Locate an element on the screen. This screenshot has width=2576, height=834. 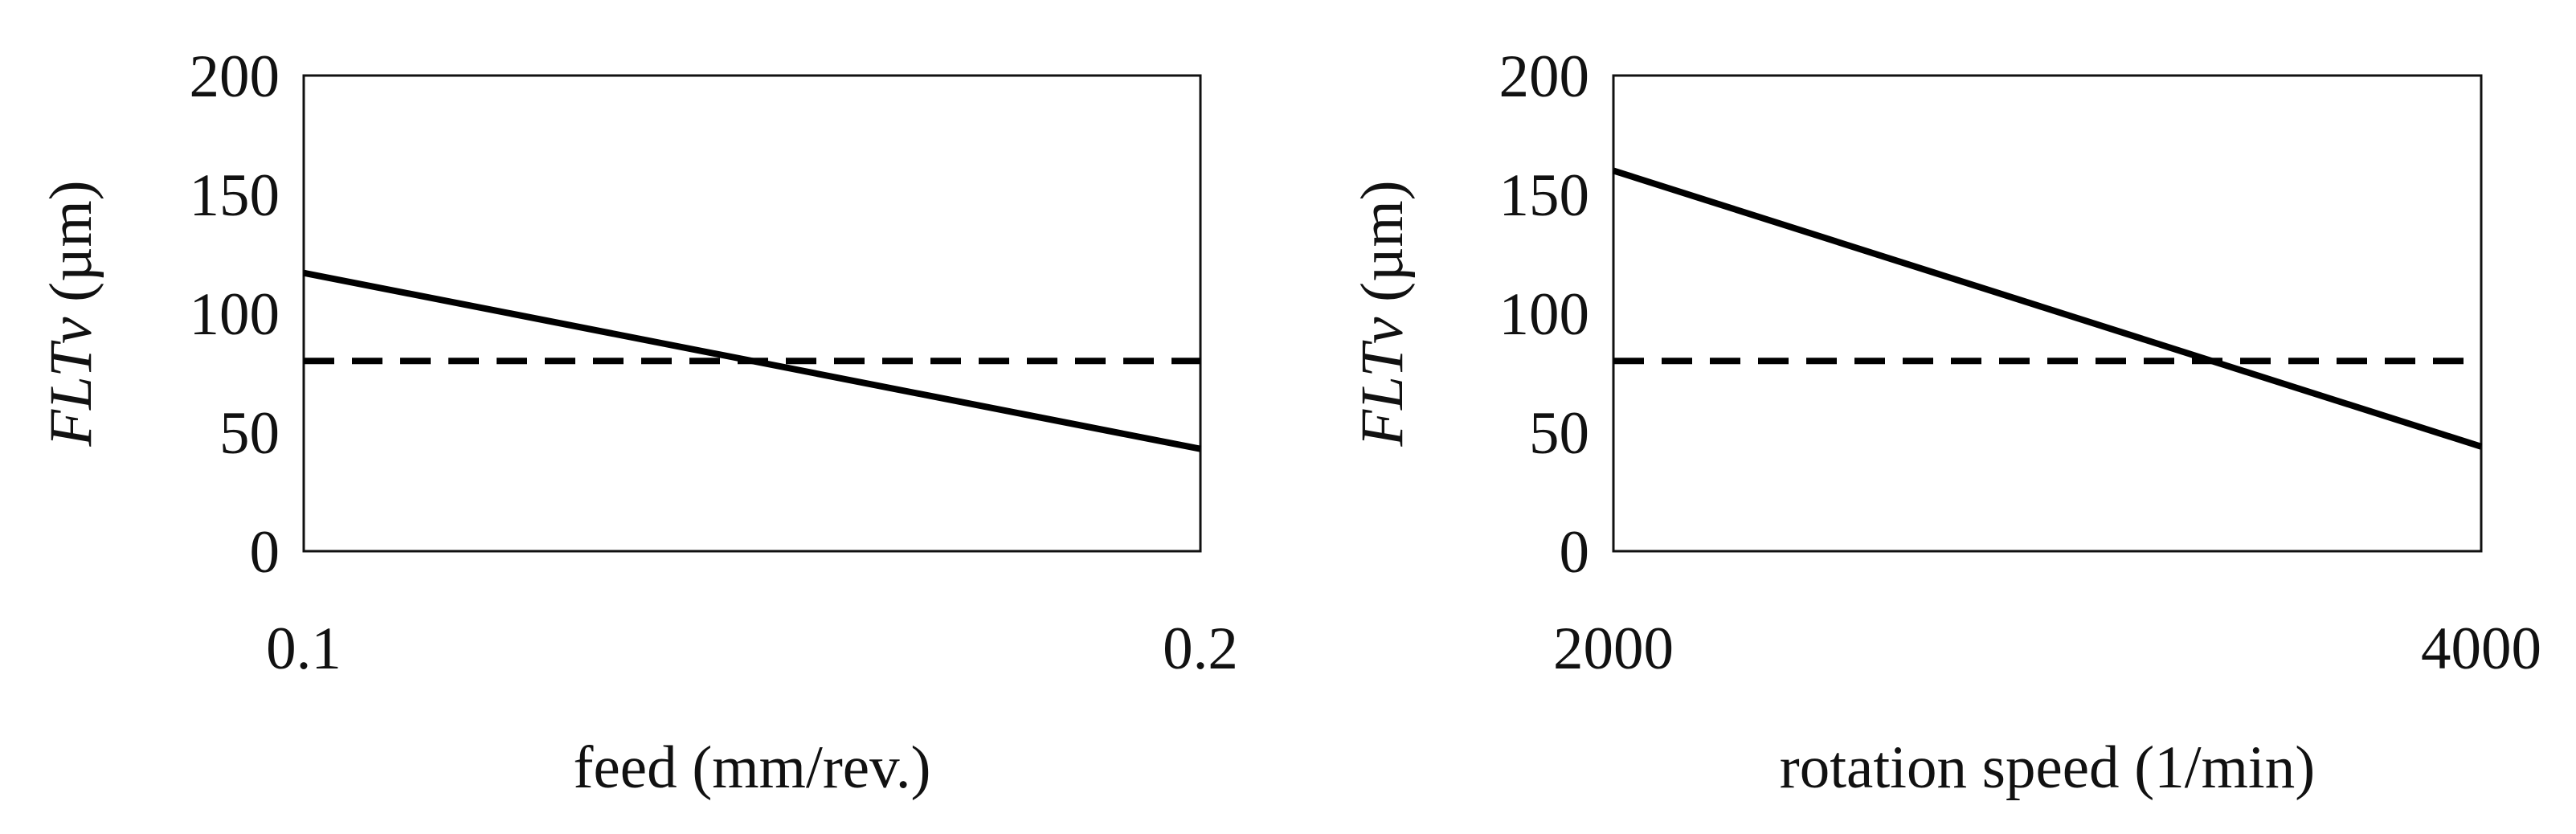
x-tick-labels: 2000 4000 is located at coordinates (2047, 648).